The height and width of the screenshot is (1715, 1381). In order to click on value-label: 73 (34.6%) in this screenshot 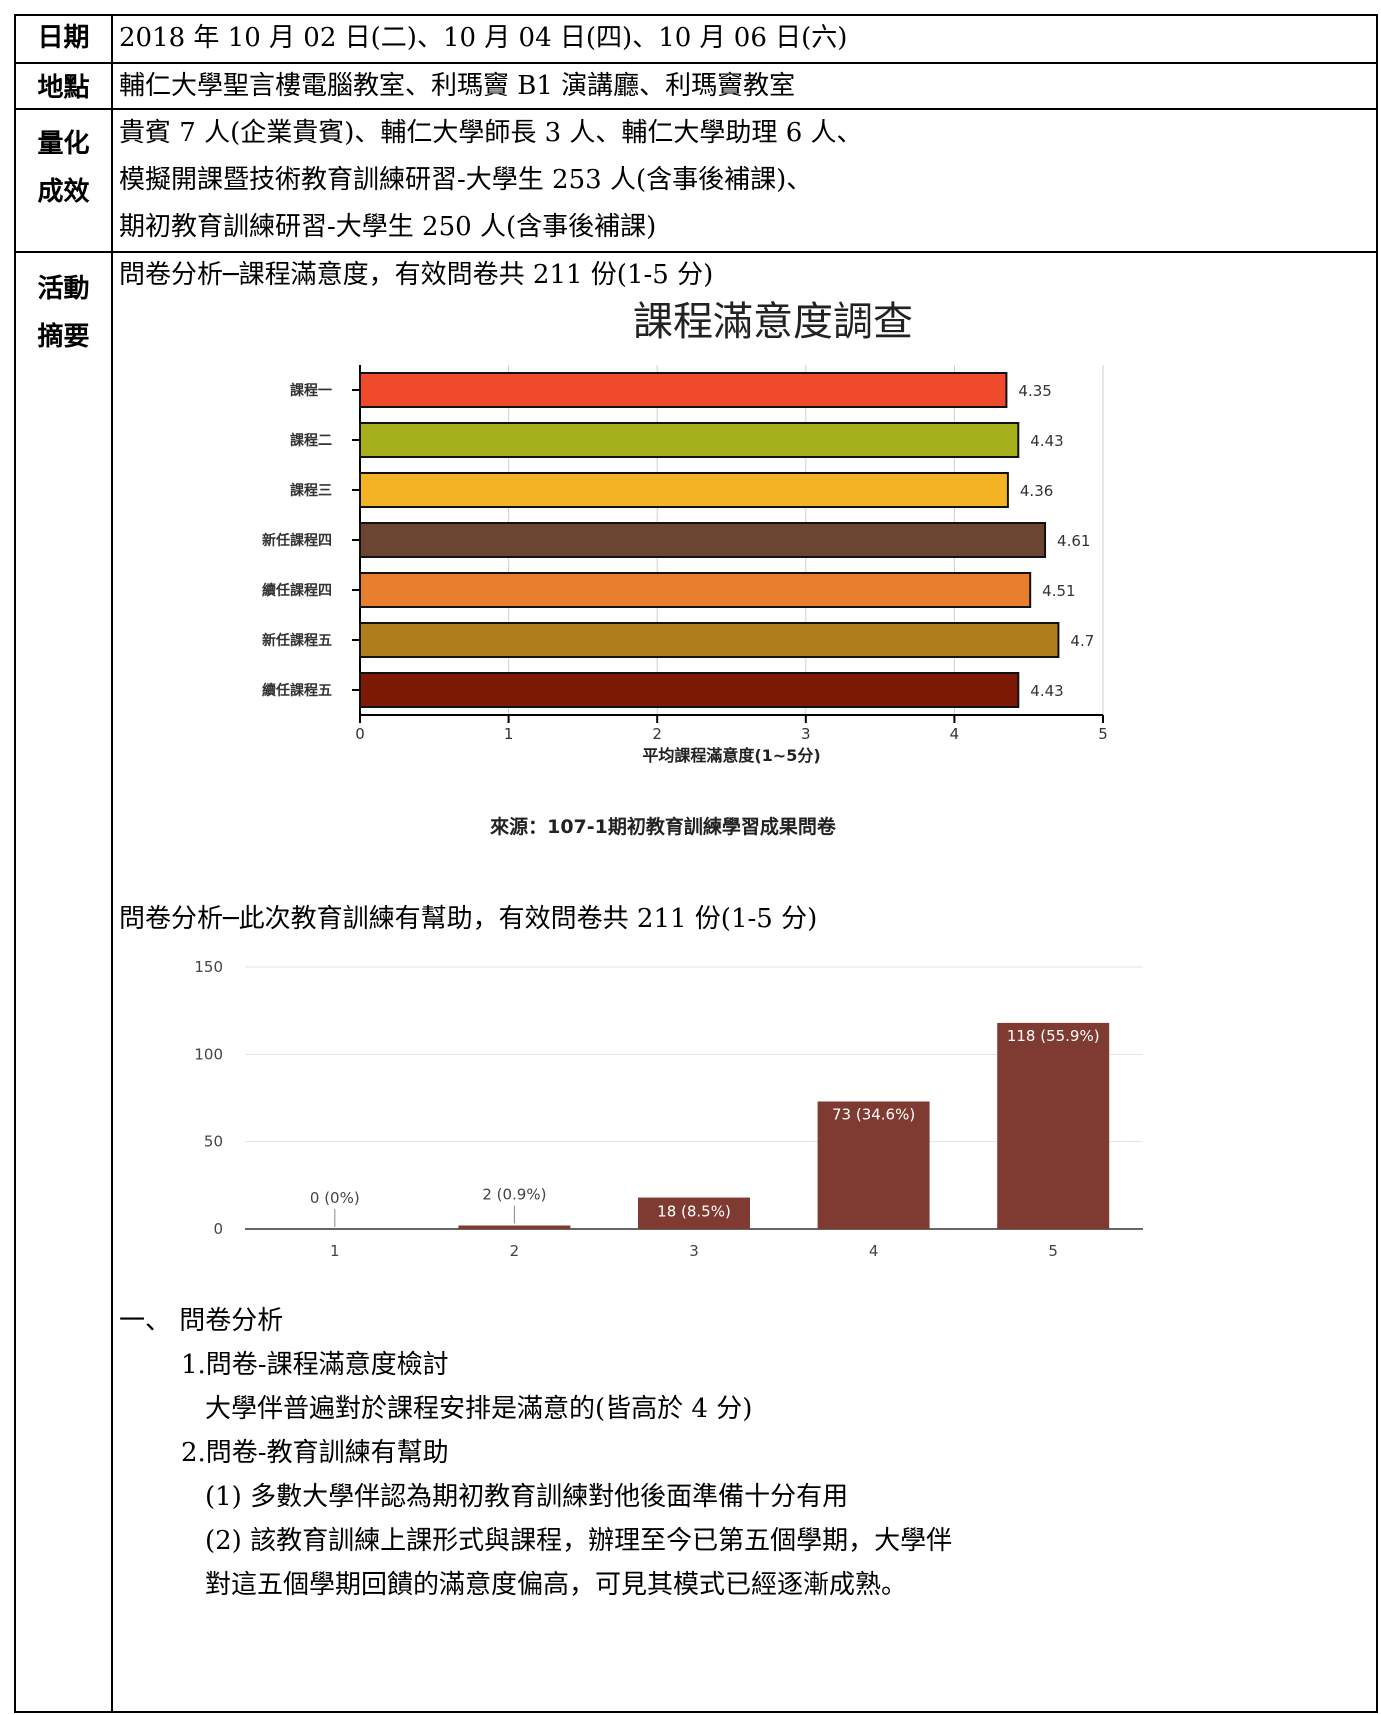, I will do `click(873, 1114)`.